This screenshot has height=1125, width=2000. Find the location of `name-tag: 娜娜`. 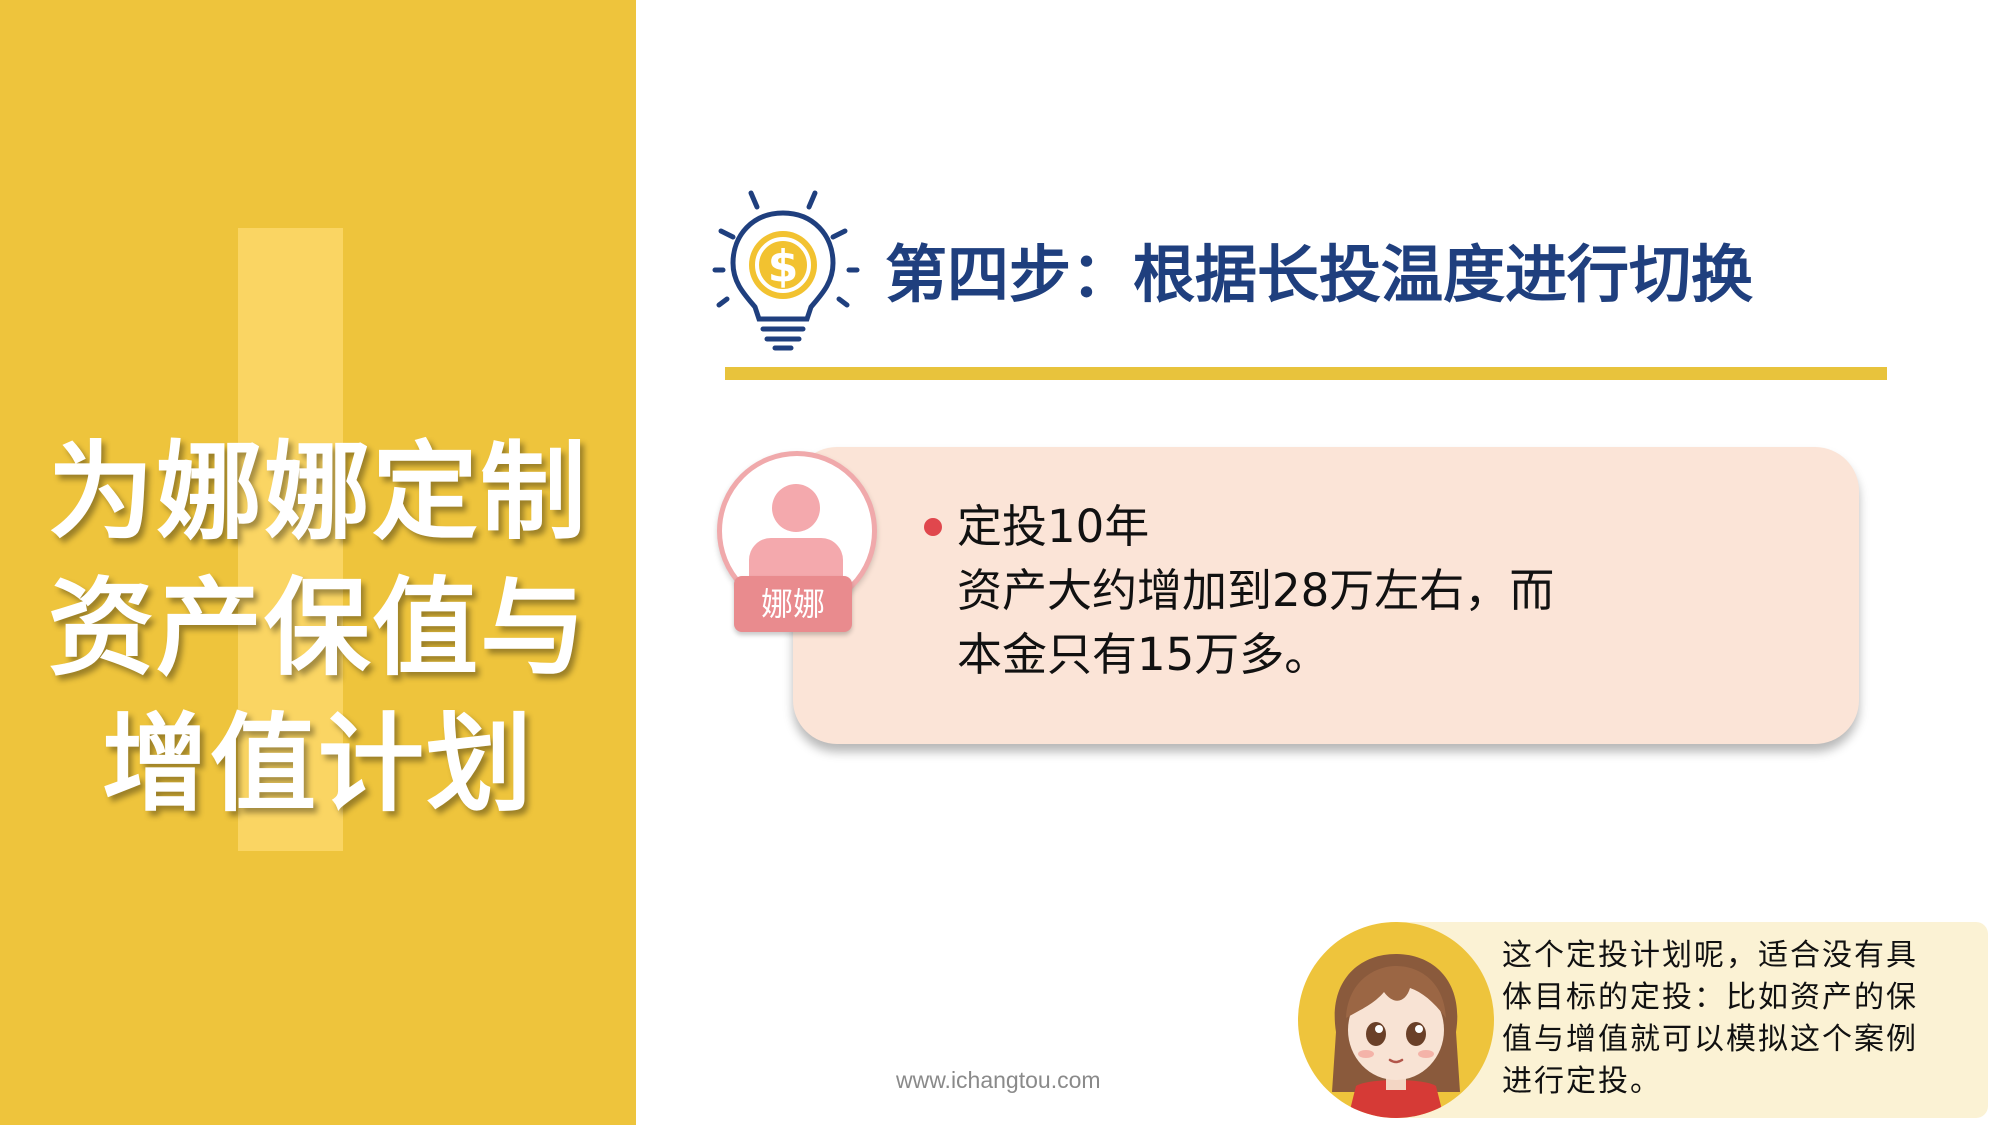

name-tag: 娜娜 is located at coordinates (793, 604).